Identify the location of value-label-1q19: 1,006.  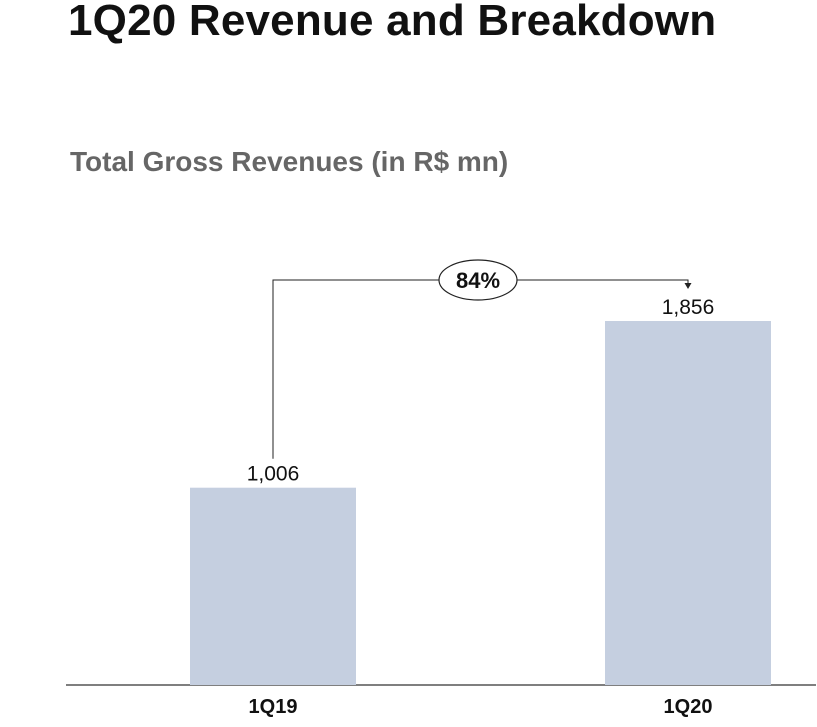
(273, 474).